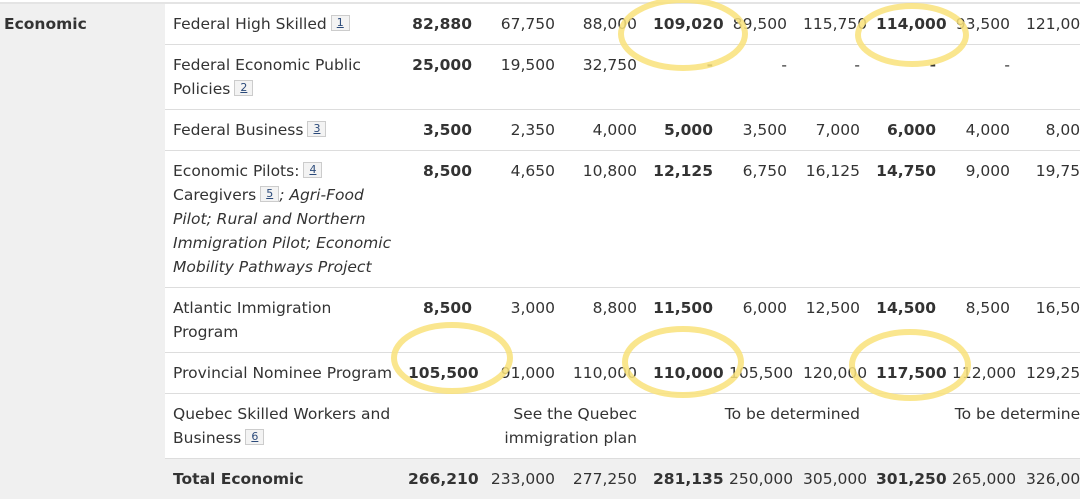  I want to click on value-cell: 109,020, so click(683, 24).